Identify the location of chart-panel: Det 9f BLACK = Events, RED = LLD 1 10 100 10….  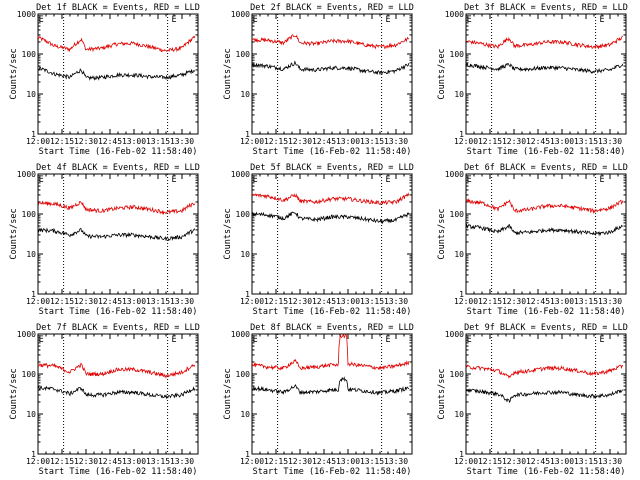
(532, 400).